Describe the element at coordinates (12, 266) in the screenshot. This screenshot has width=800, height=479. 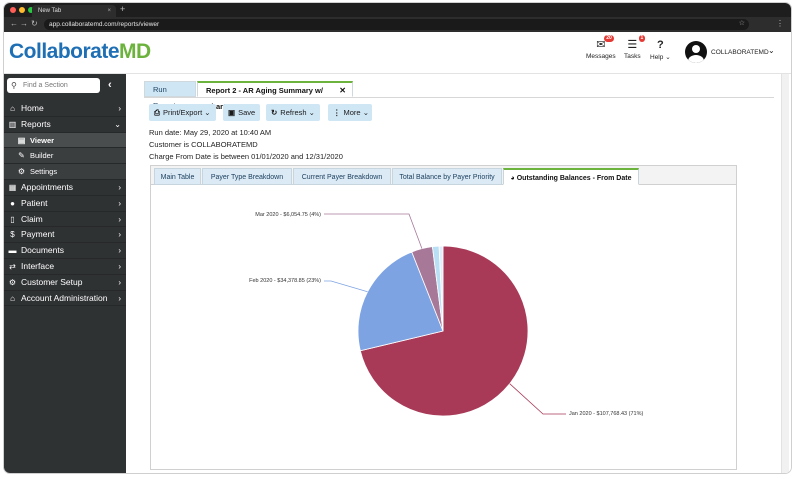
I see `interface-icon: ⇄` at that location.